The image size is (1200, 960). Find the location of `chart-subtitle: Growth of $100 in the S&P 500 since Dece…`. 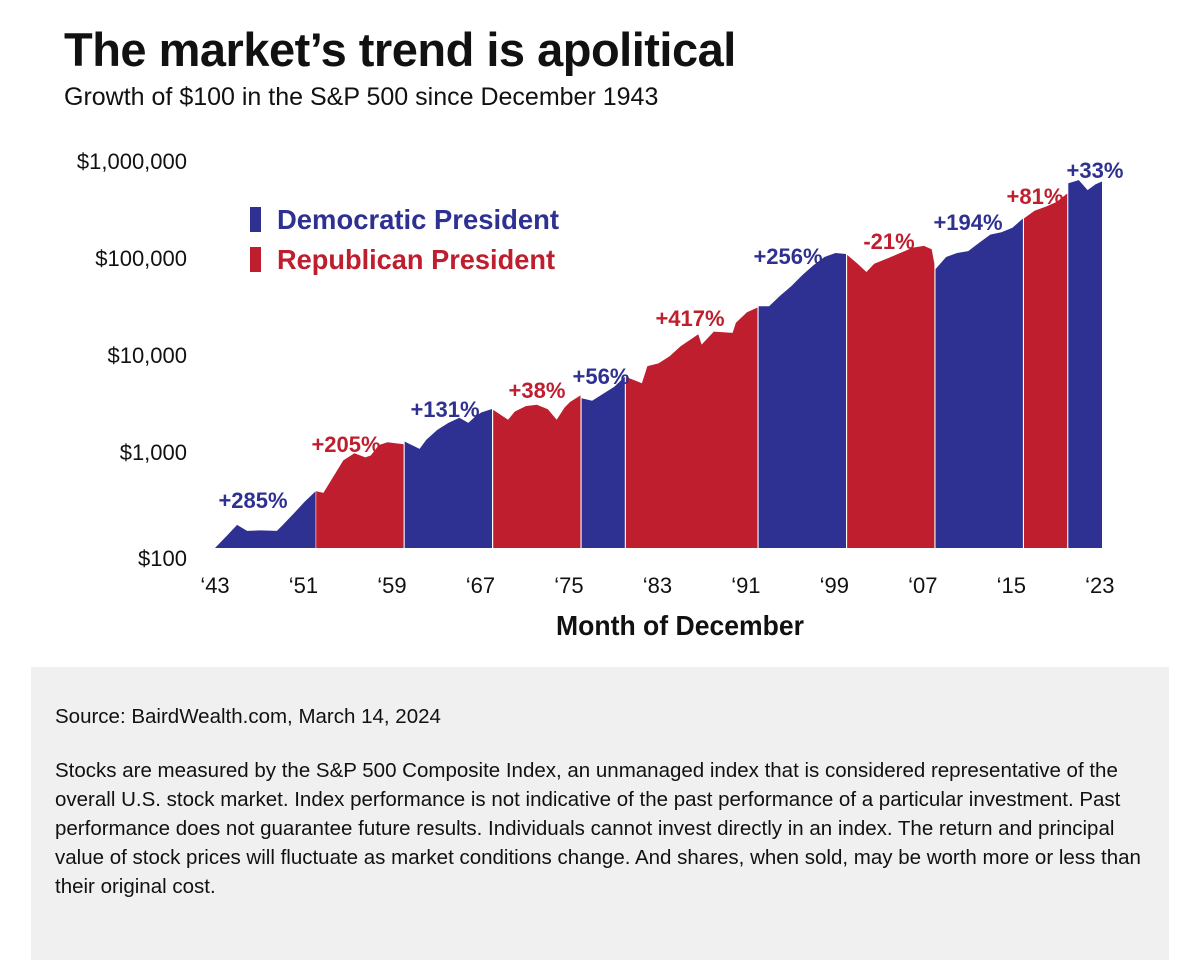

chart-subtitle: Growth of $100 in the S&P 500 since Dece… is located at coordinates (361, 97).